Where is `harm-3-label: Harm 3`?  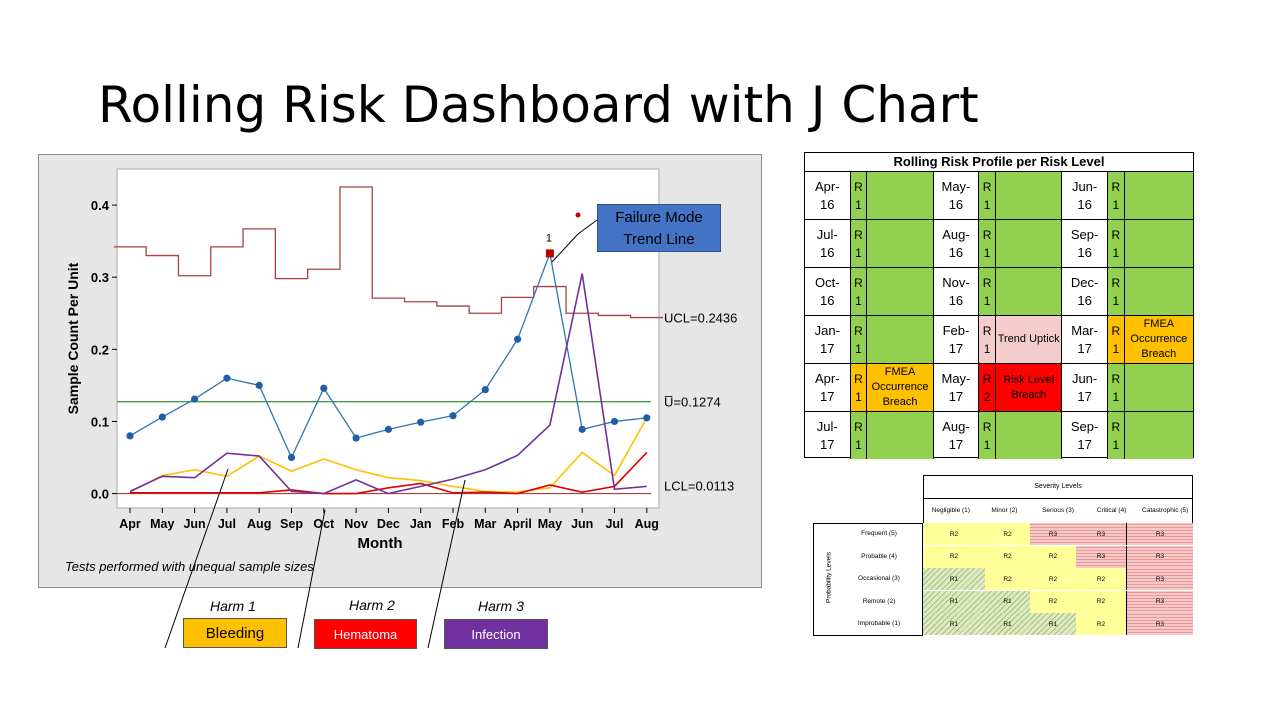 harm-3-label: Harm 3 is located at coordinates (501, 606).